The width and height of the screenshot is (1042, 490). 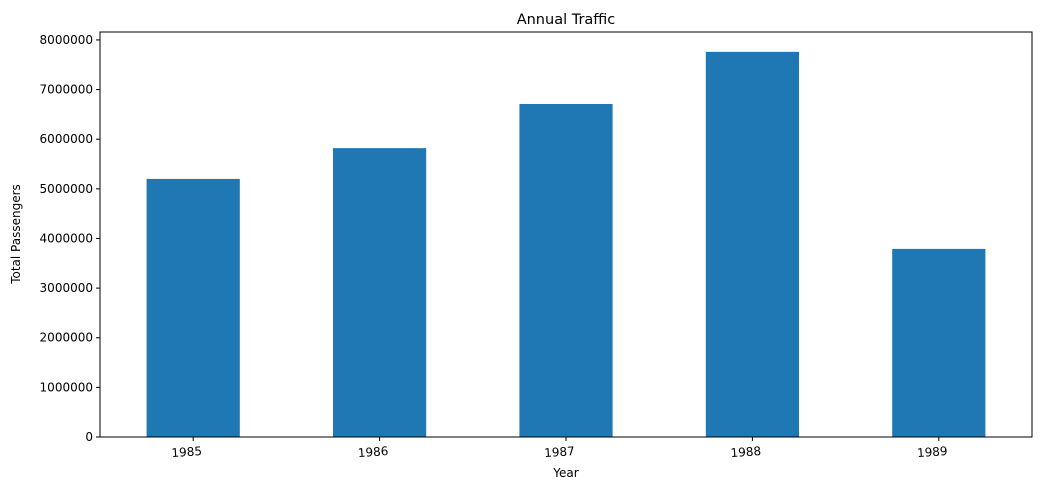 What do you see at coordinates (66, 338) in the screenshot?
I see `y-tick-label: 2000000` at bounding box center [66, 338].